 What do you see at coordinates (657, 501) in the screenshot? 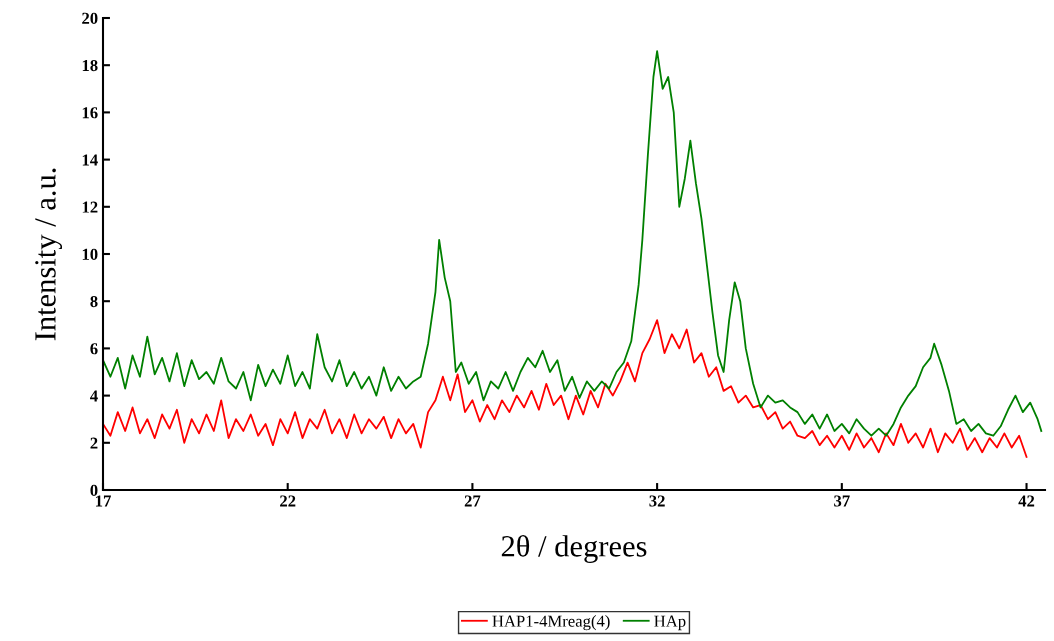
I see `x-tick-label: 32` at bounding box center [657, 501].